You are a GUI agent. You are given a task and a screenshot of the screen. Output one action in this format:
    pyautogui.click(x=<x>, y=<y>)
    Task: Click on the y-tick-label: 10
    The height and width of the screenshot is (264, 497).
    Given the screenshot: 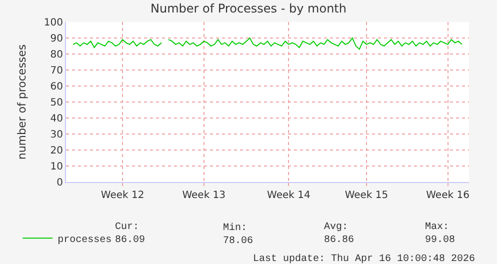 What is the action you would take?
    pyautogui.click(x=56, y=167)
    